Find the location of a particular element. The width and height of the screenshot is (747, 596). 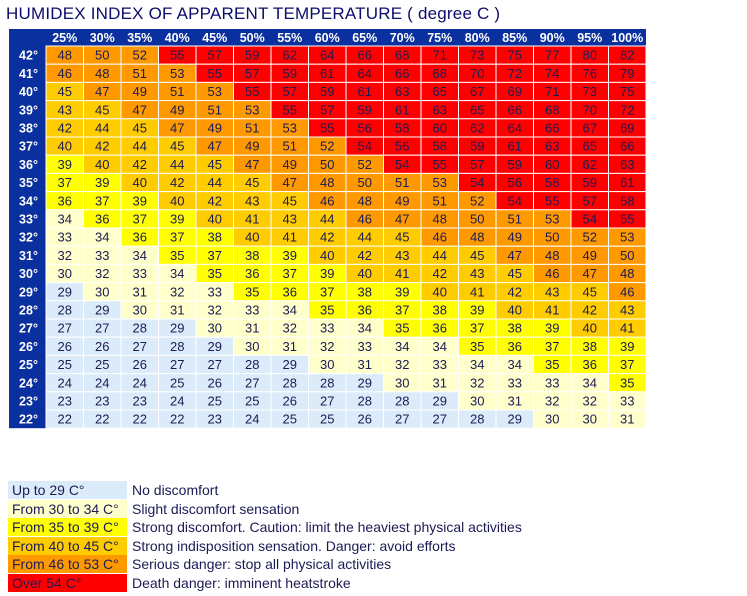

cell-value: 45 is located at coordinates (290, 200).